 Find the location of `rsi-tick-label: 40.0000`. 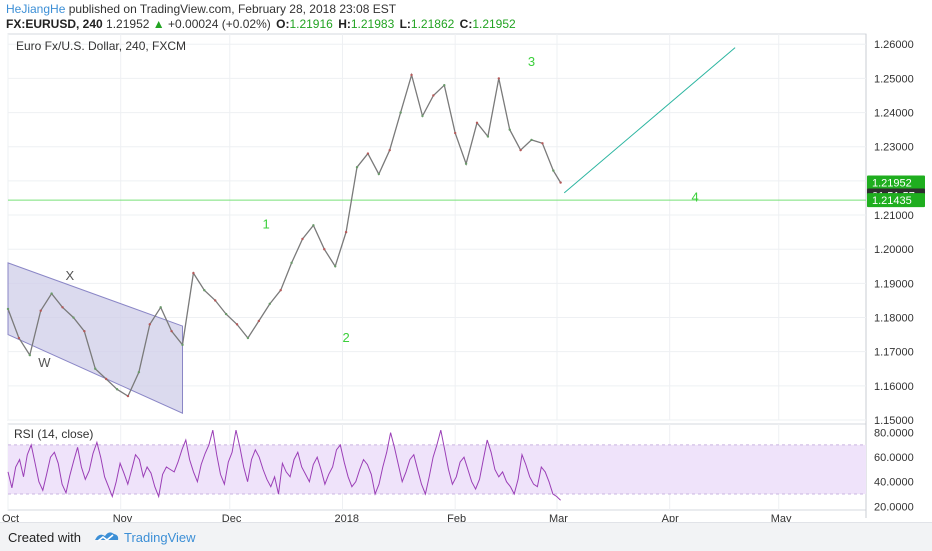

rsi-tick-label: 40.0000 is located at coordinates (894, 483).